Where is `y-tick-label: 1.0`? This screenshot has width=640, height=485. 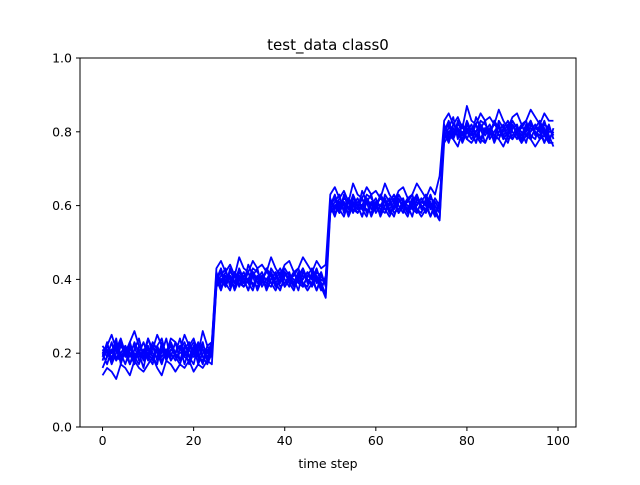 y-tick-label: 1.0 is located at coordinates (62, 58).